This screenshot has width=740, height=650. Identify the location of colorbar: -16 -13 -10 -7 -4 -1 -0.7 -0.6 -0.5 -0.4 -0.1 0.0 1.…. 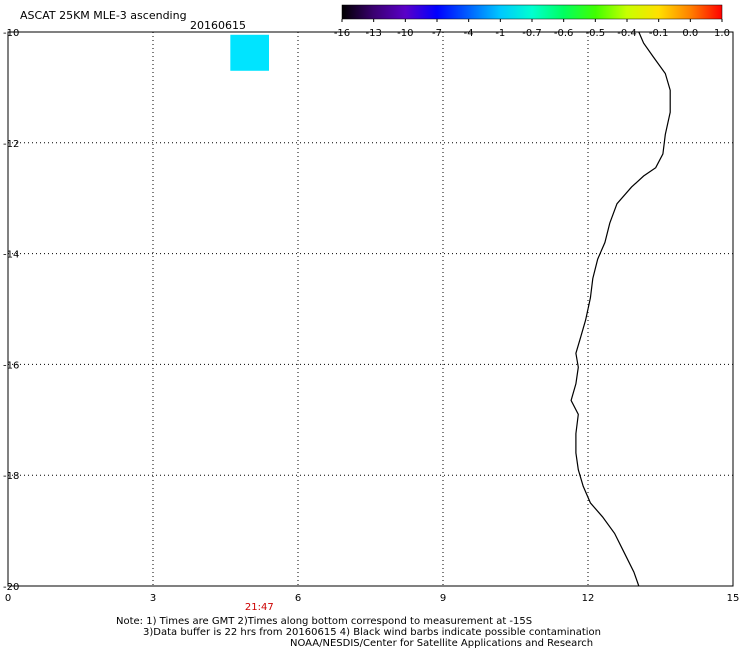
(532, 21).